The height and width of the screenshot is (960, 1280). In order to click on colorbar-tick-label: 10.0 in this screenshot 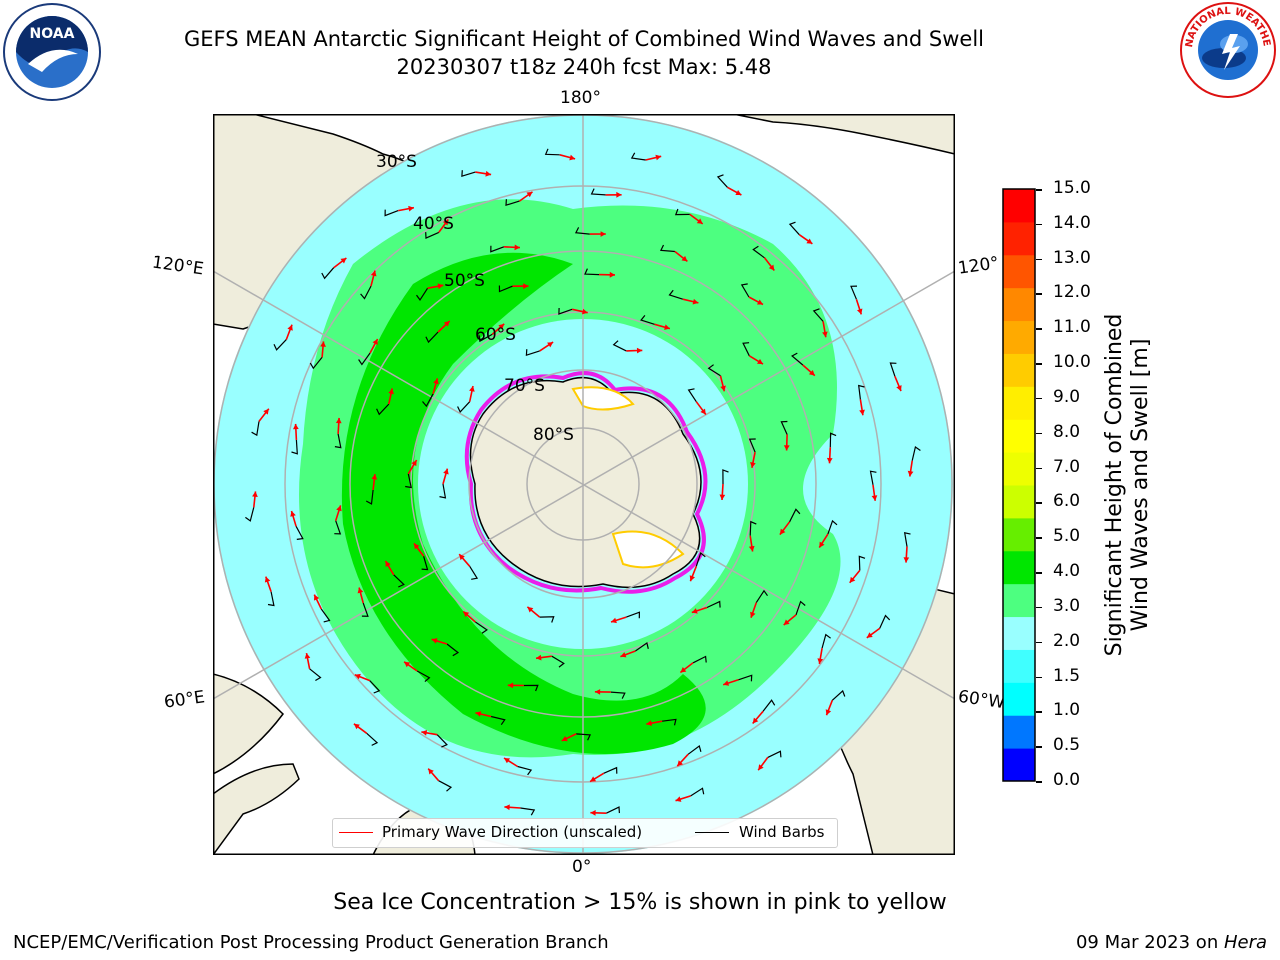, I will do `click(1072, 362)`.